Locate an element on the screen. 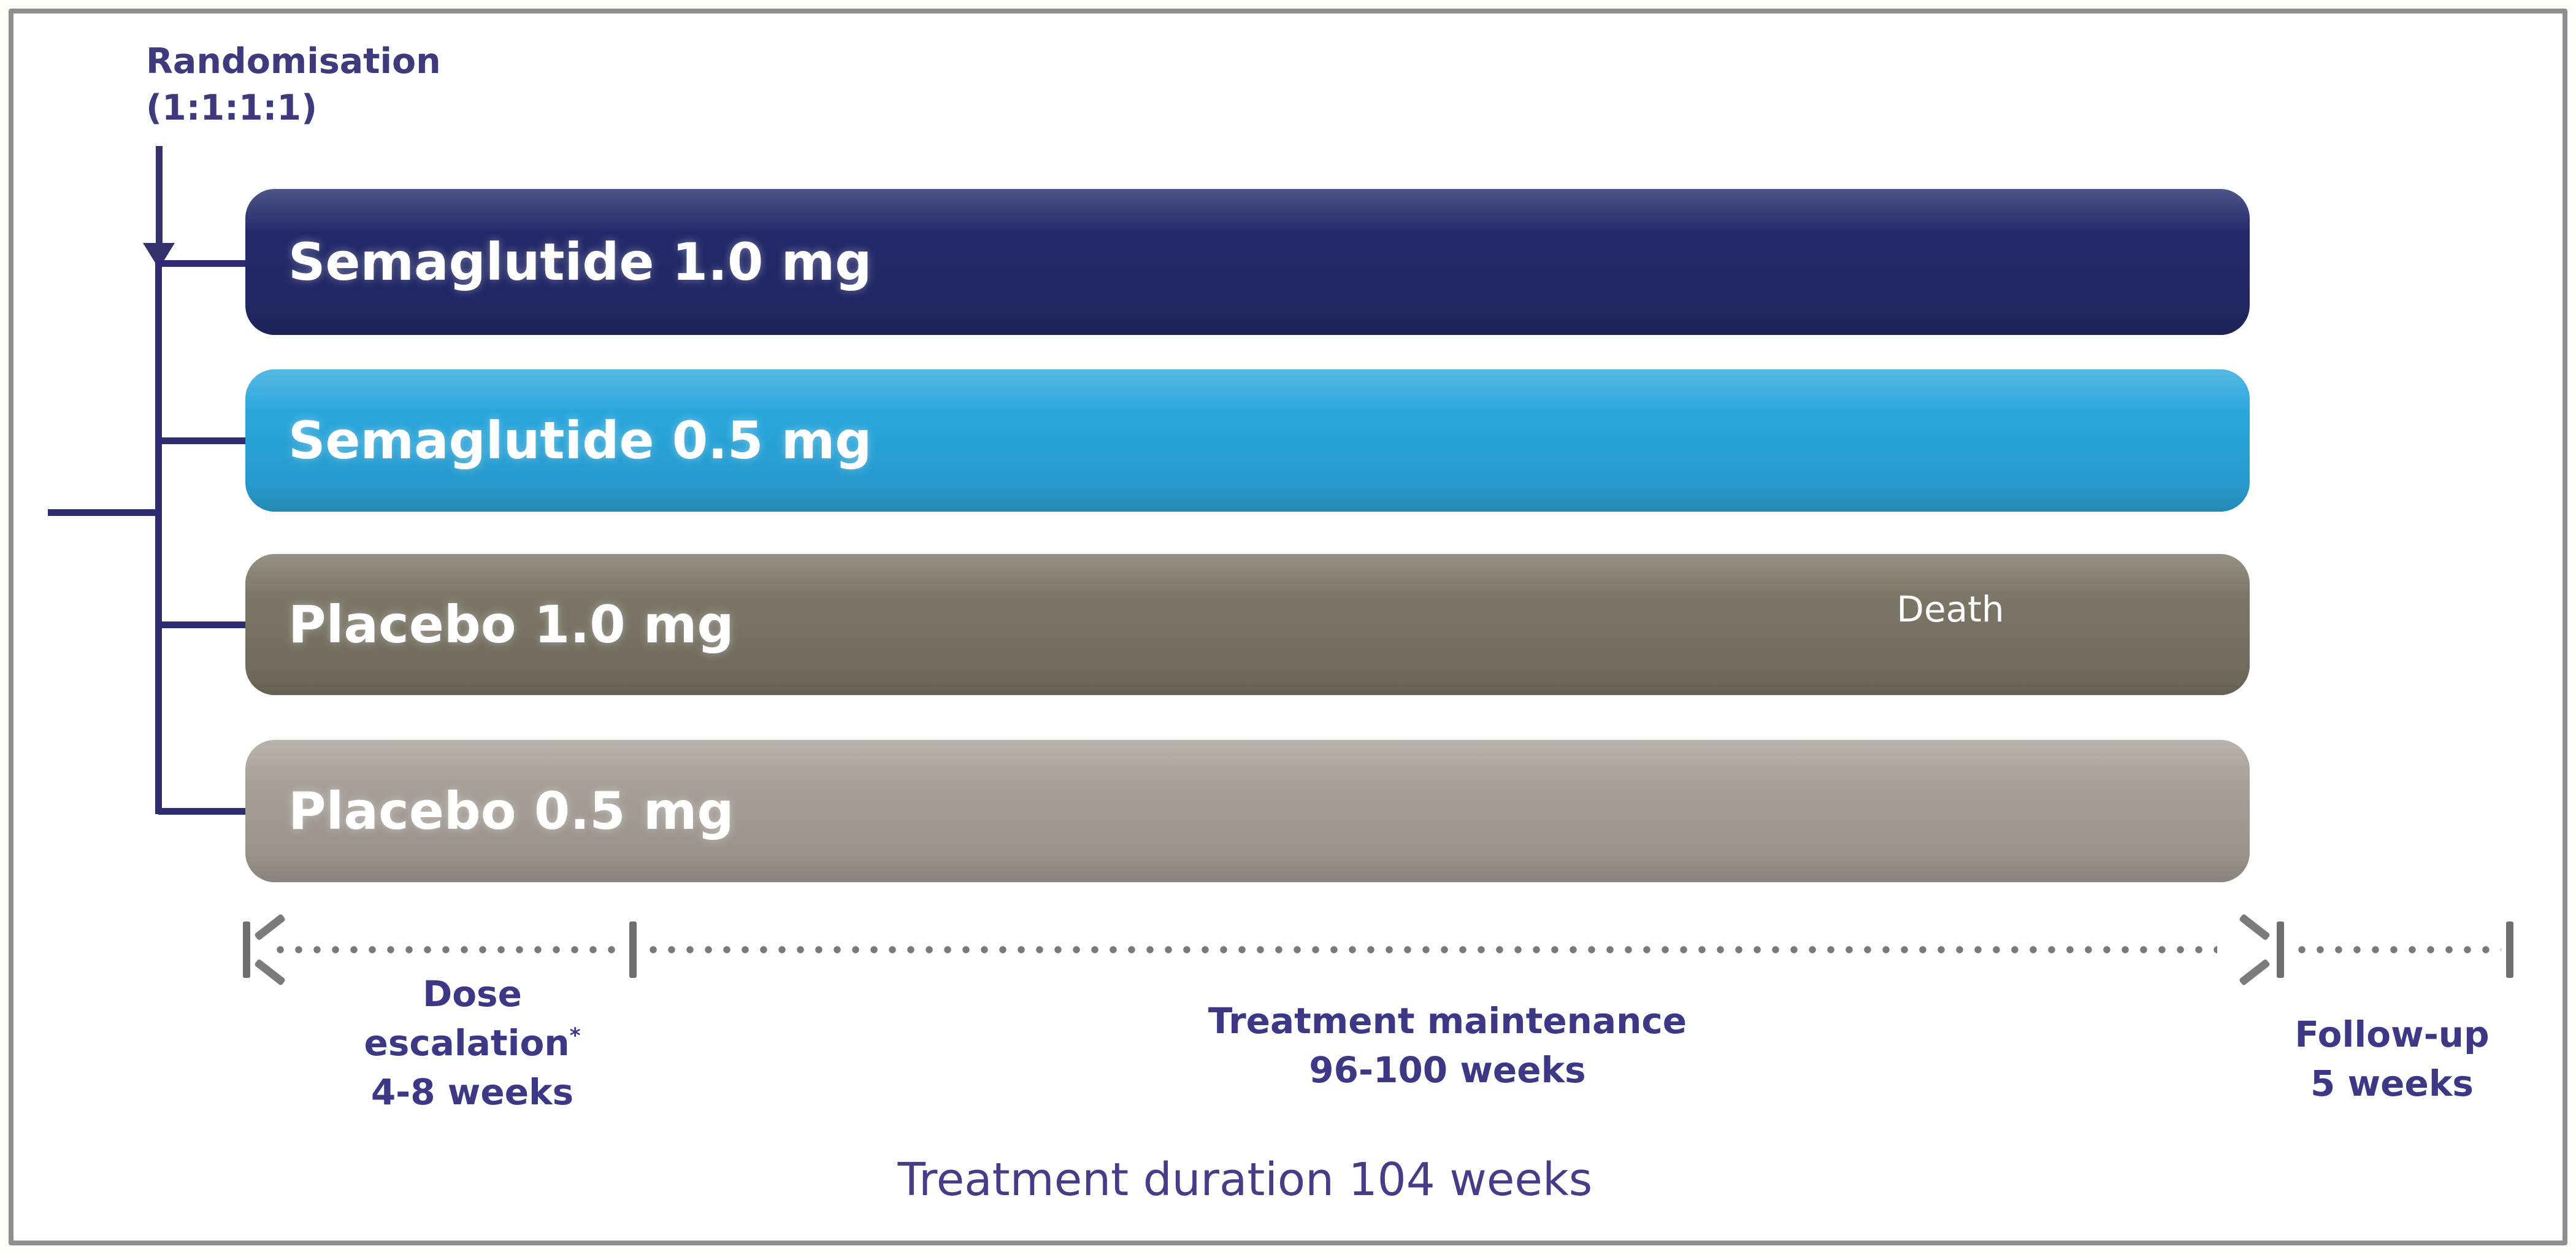 The image size is (2576, 1254). phase-label-treatment-maintenance: Treatment maintenance 96-100 weeks is located at coordinates (1447, 1045).